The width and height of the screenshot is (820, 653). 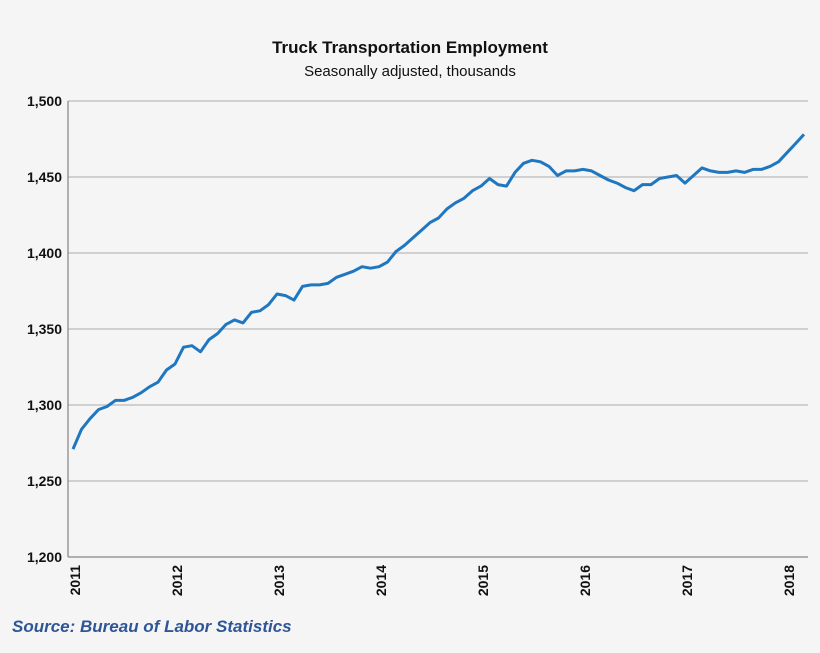 What do you see at coordinates (585, 580) in the screenshot?
I see `x-tick-label: 2016` at bounding box center [585, 580].